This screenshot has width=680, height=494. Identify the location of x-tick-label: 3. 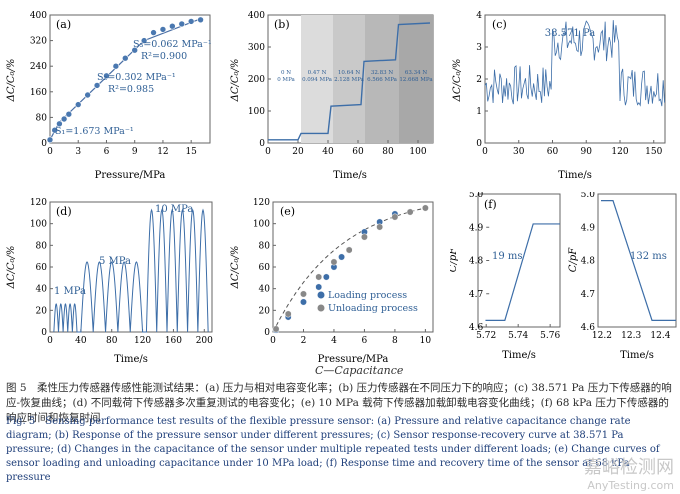
(78, 152).